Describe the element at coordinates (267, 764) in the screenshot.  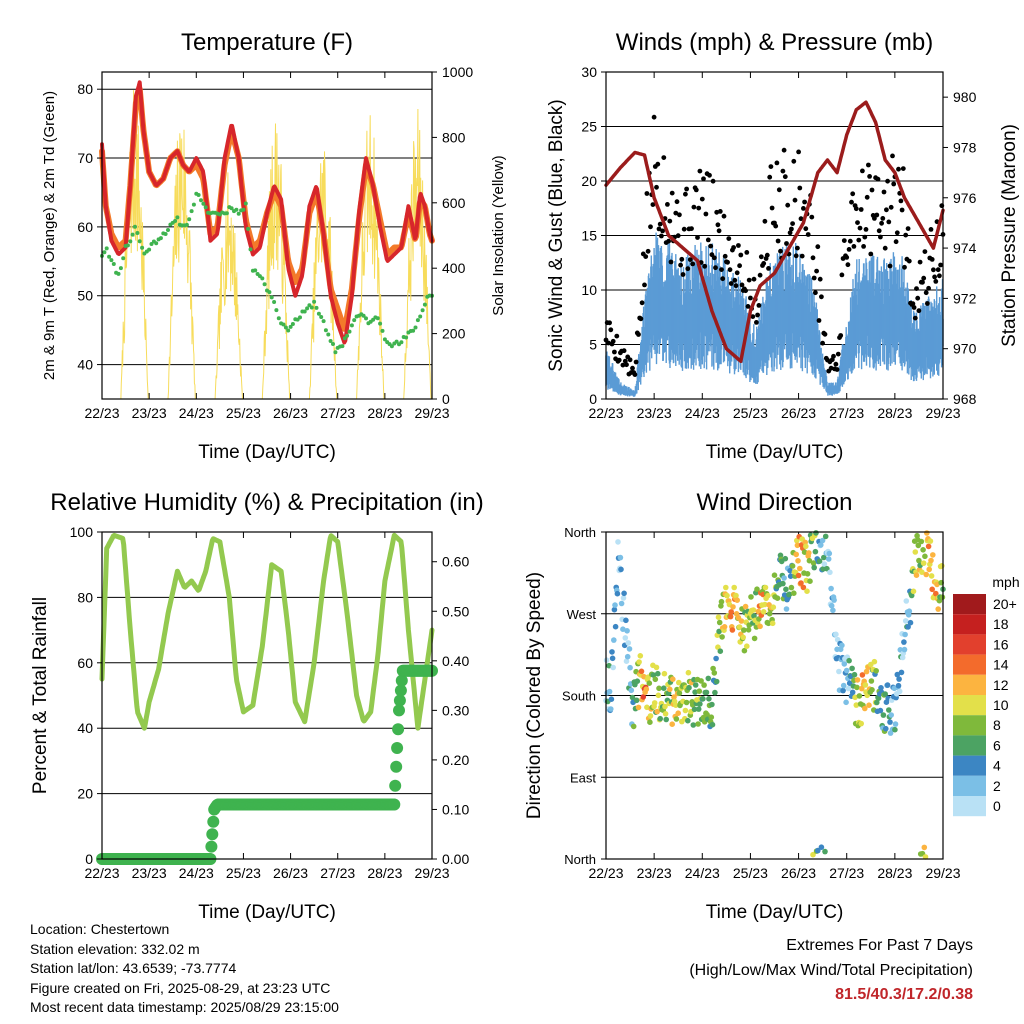
I see `precipitation-series` at that location.